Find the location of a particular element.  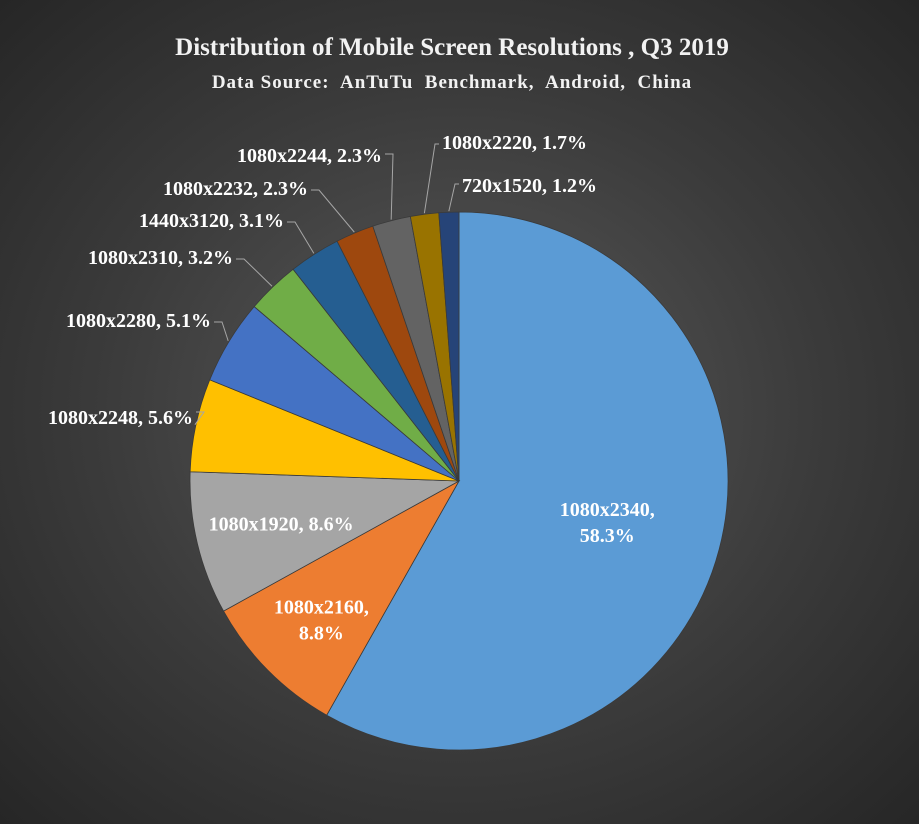

slice-label-1080x2248: 1080x2248, 5.6% is located at coordinates (120, 418).